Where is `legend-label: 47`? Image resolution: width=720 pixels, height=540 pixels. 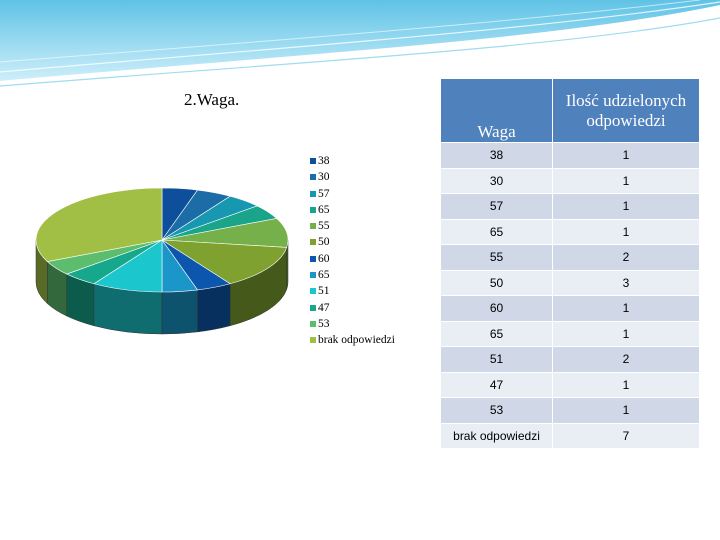 legend-label: 47 is located at coordinates (324, 307).